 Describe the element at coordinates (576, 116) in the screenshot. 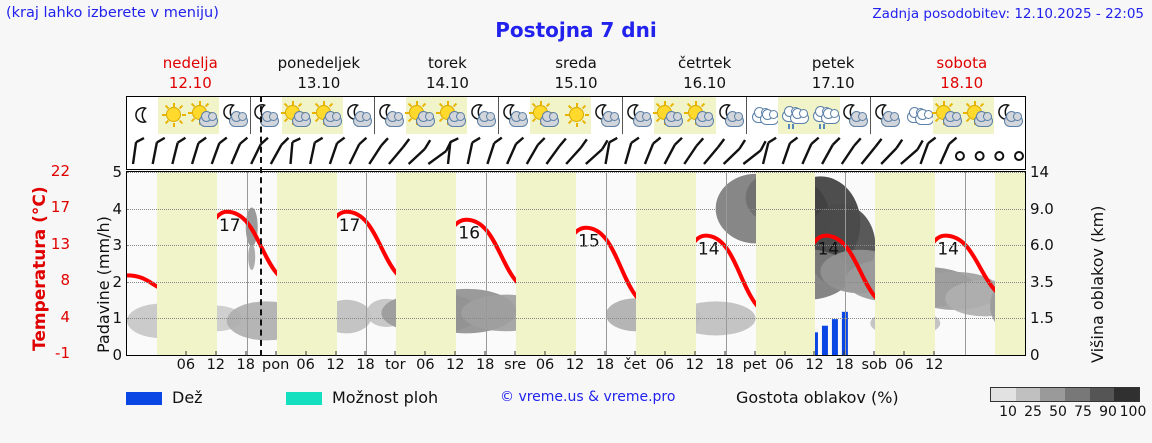

I see `sun-icon` at that location.